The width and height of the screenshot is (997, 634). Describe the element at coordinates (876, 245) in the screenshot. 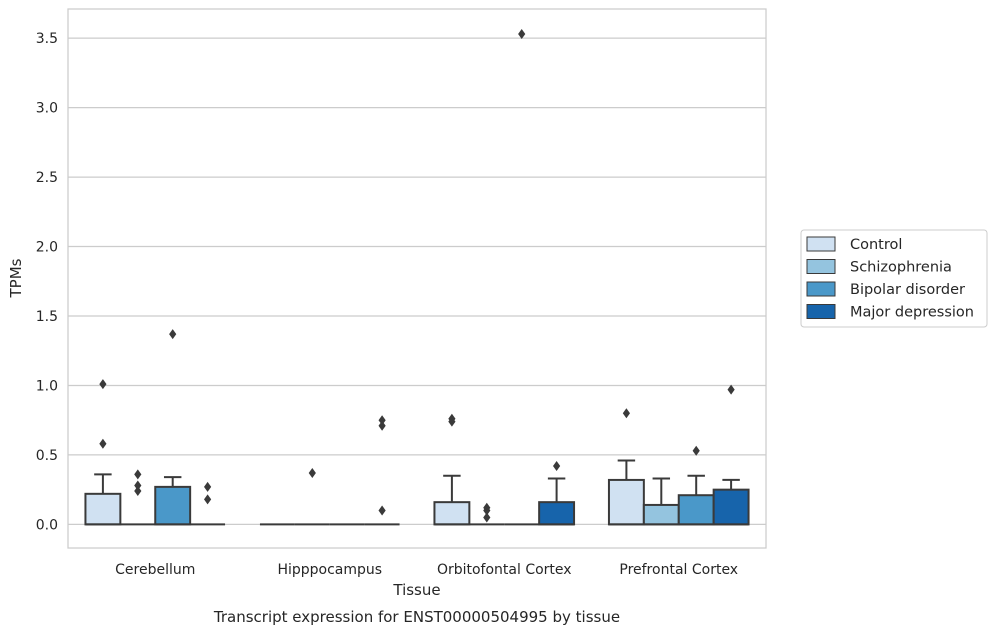

I see `legend-label: Control` at that location.